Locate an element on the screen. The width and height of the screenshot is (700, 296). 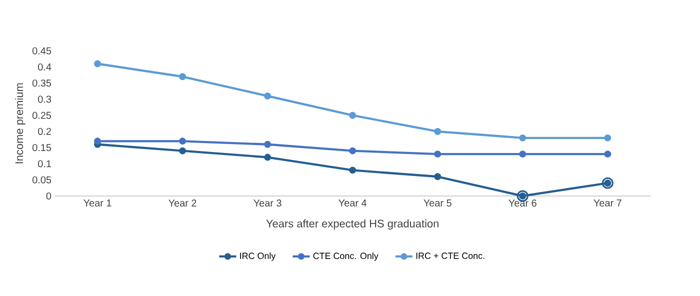
y-axis-title: Income premium is located at coordinates (20, 123).